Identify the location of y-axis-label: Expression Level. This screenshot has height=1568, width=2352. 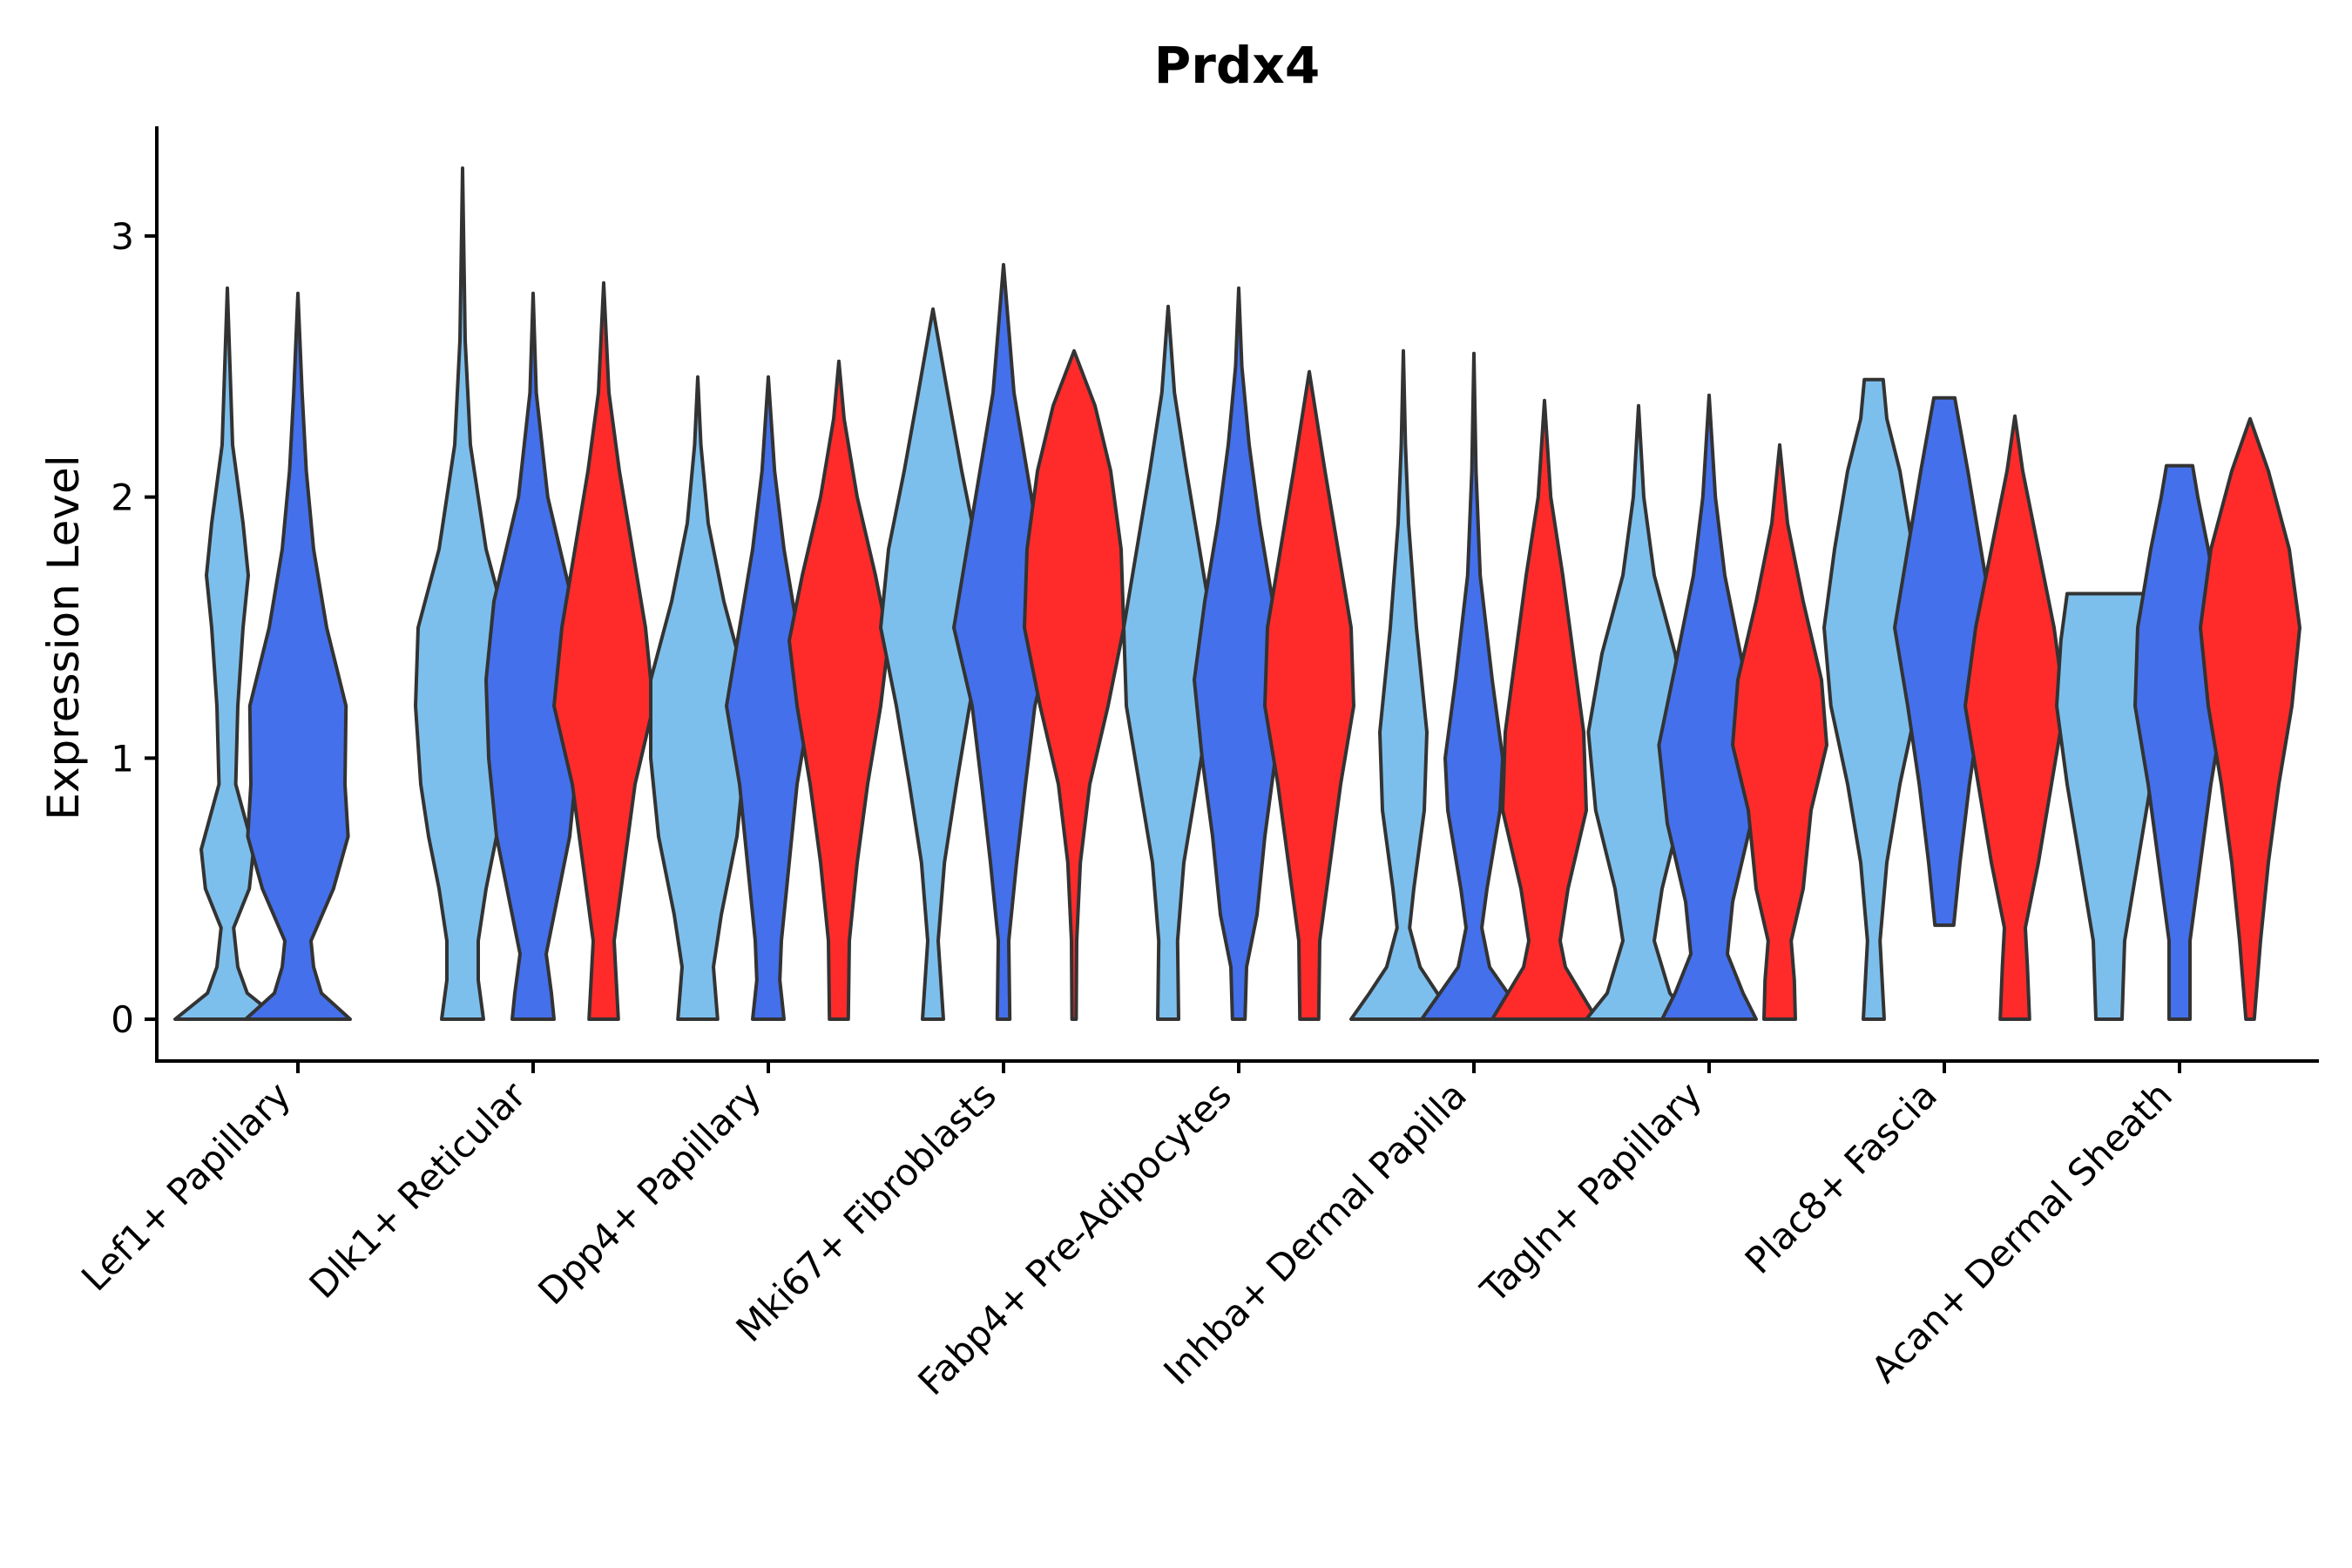
(64, 638).